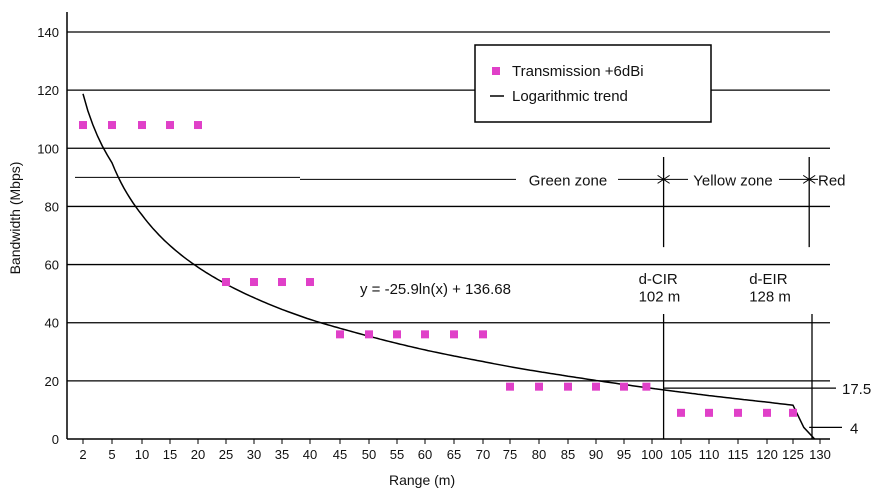 This screenshot has width=885, height=498. What do you see at coordinates (198, 454) in the screenshot?
I see `x-tick-20: 20` at bounding box center [198, 454].